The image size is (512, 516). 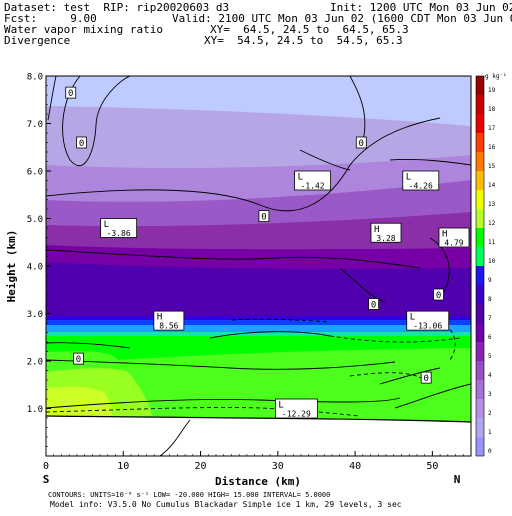 What do you see at coordinates (258, 436) in the screenshot?
I see `terrain-area` at bounding box center [258, 436].